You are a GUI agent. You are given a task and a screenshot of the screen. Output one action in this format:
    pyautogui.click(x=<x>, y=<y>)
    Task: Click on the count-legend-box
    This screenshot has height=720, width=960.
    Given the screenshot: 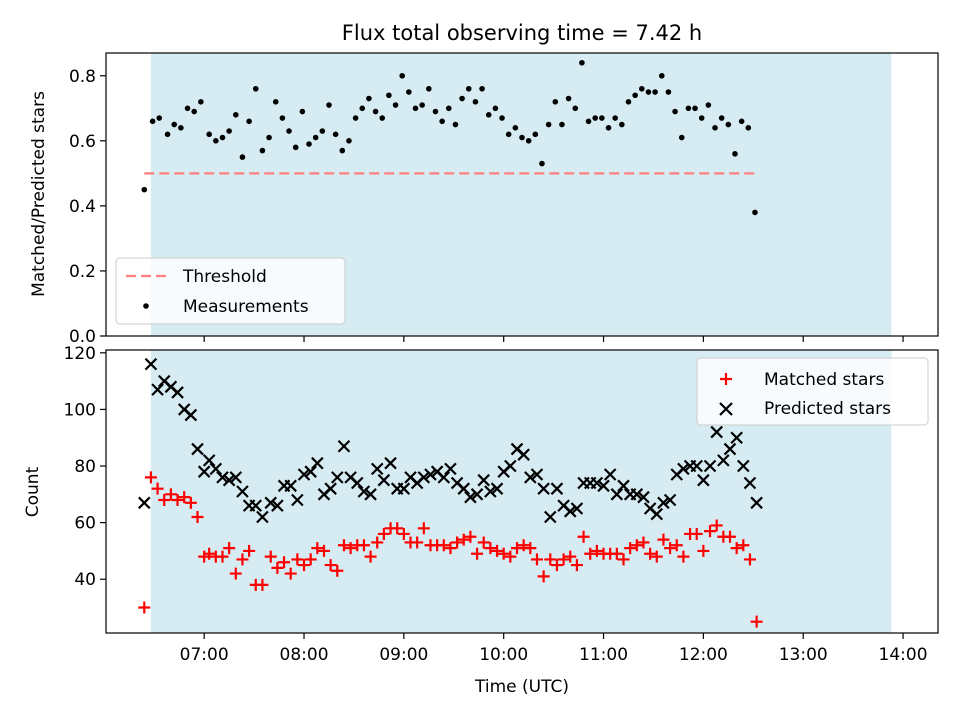 What is the action you would take?
    pyautogui.click(x=812, y=391)
    